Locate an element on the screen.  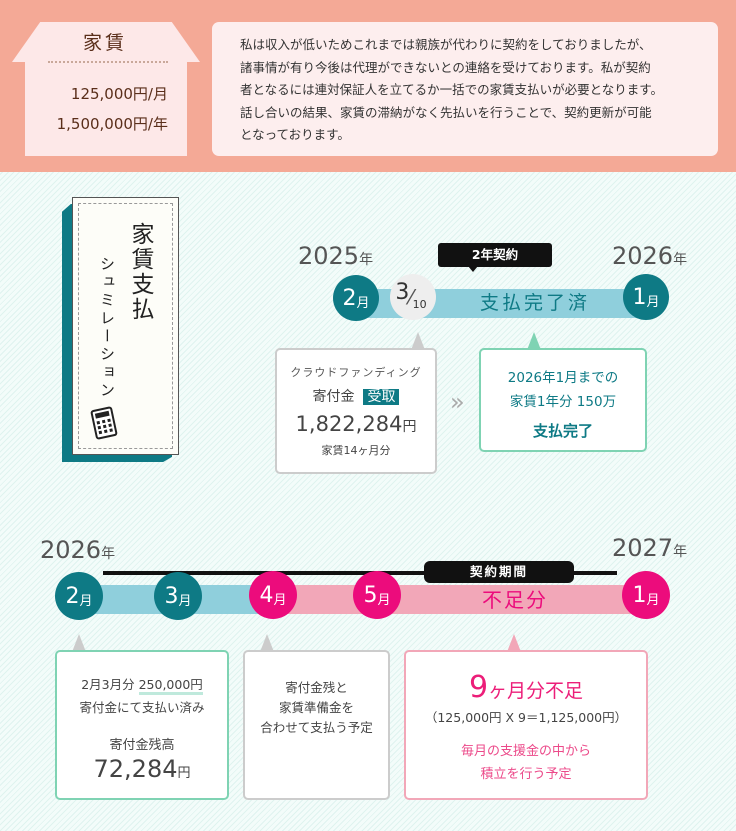
paid-months-line2: 寄付金にて支払い済み is located at coordinates (142, 707).